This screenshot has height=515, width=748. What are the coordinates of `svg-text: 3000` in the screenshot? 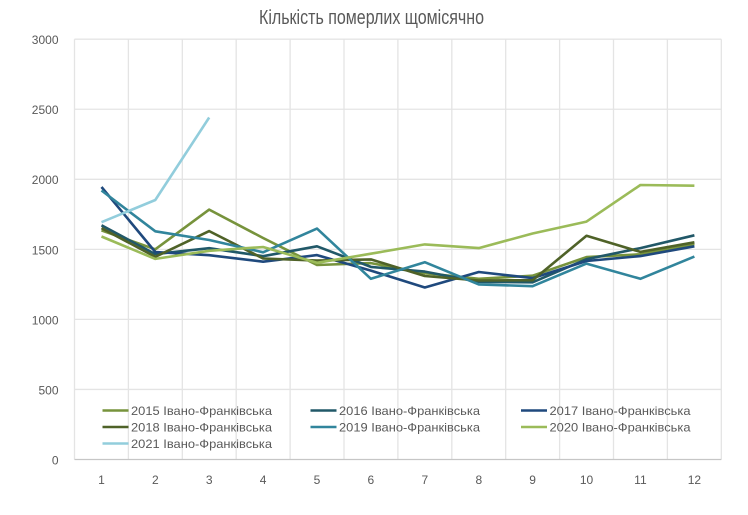 It's located at (45, 40).